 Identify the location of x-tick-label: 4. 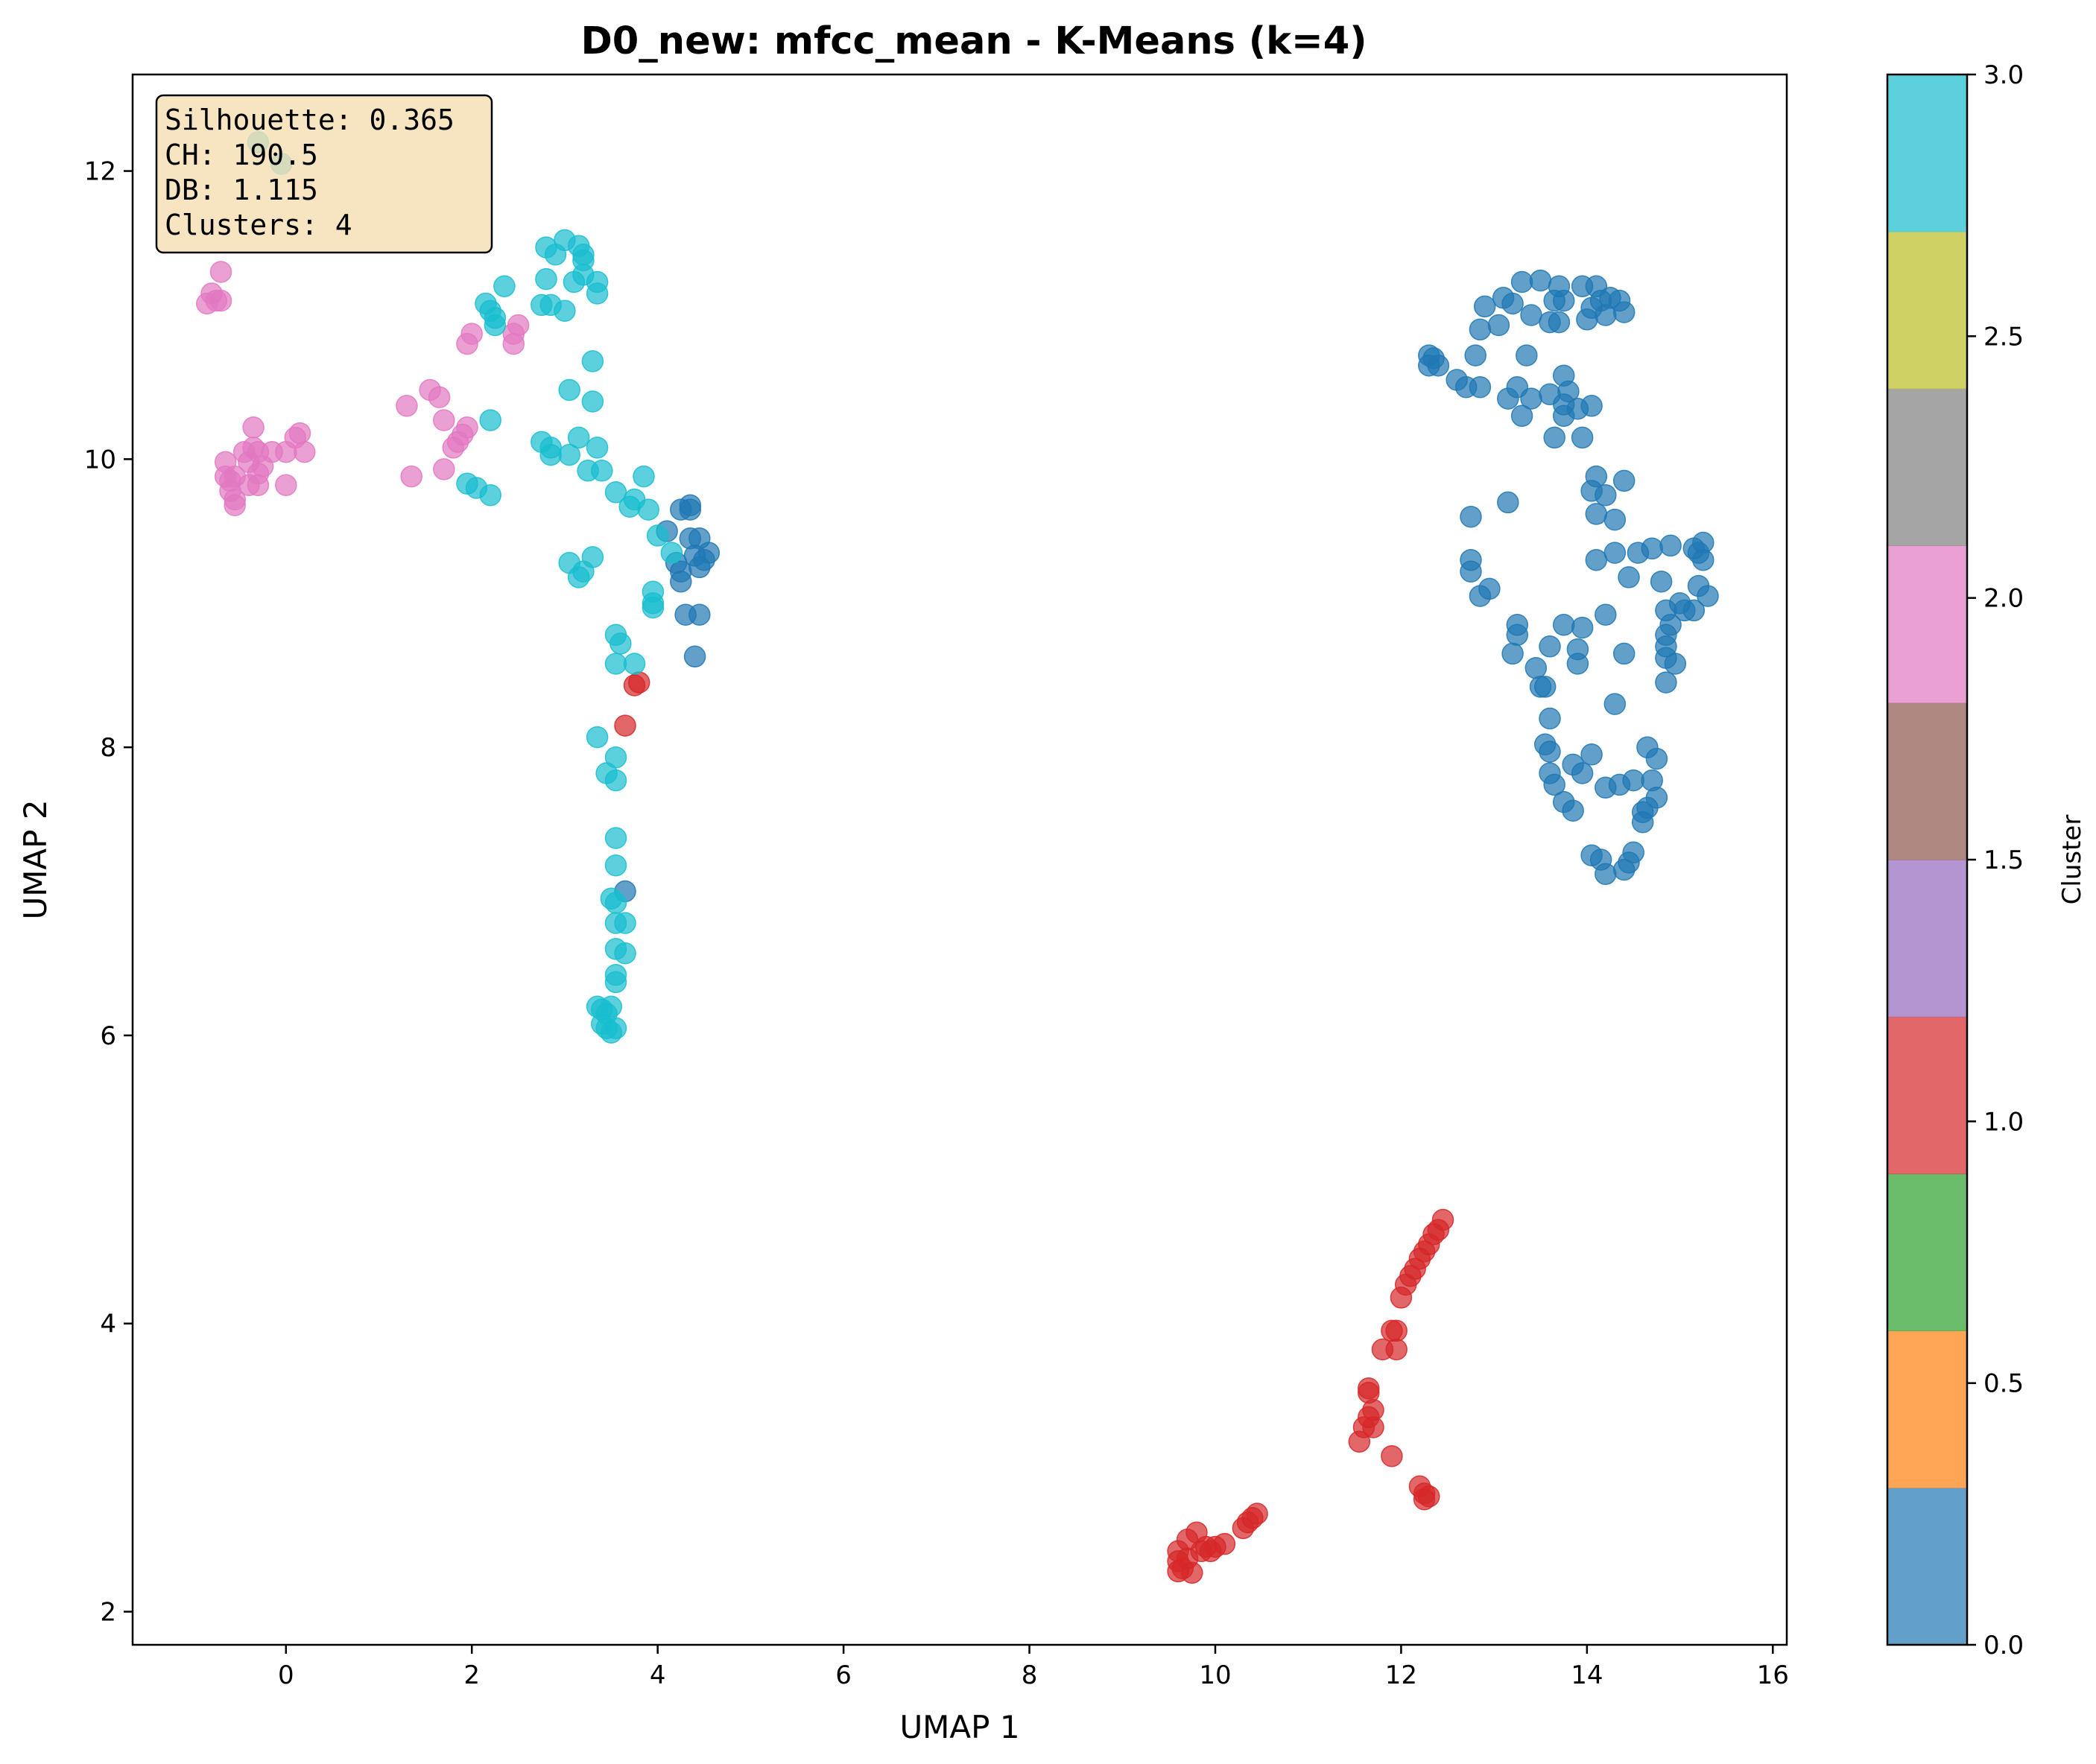
(658, 1675).